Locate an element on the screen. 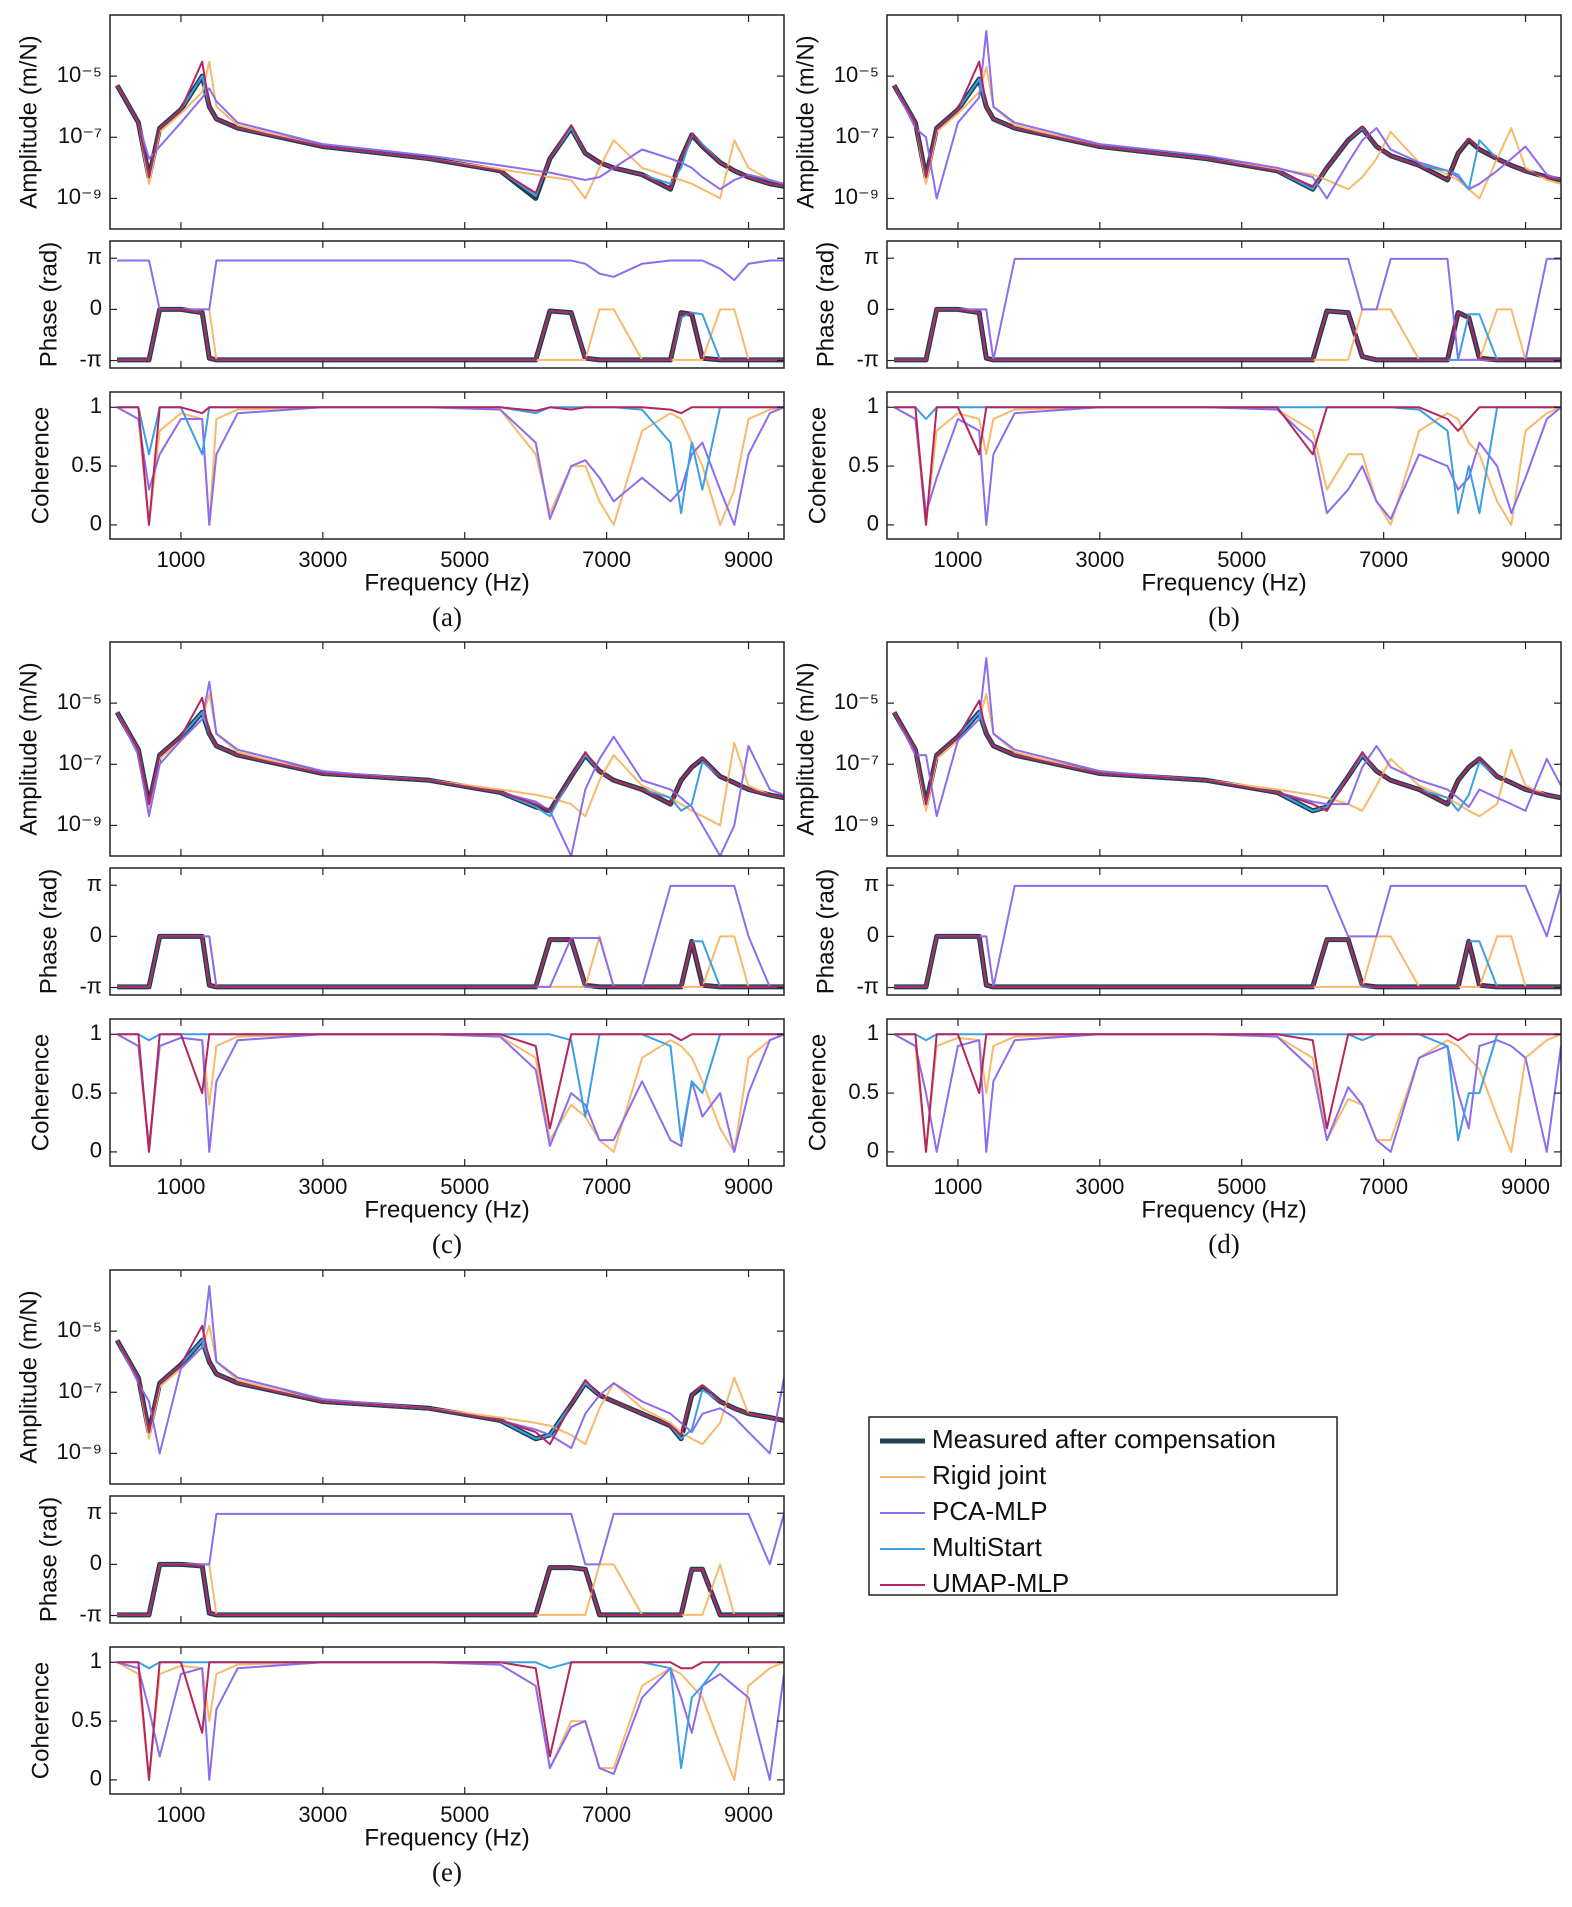 Image resolution: width=1572 pixels, height=1907 pixels. legend-label: Measured after compensation is located at coordinates (1104, 1439).